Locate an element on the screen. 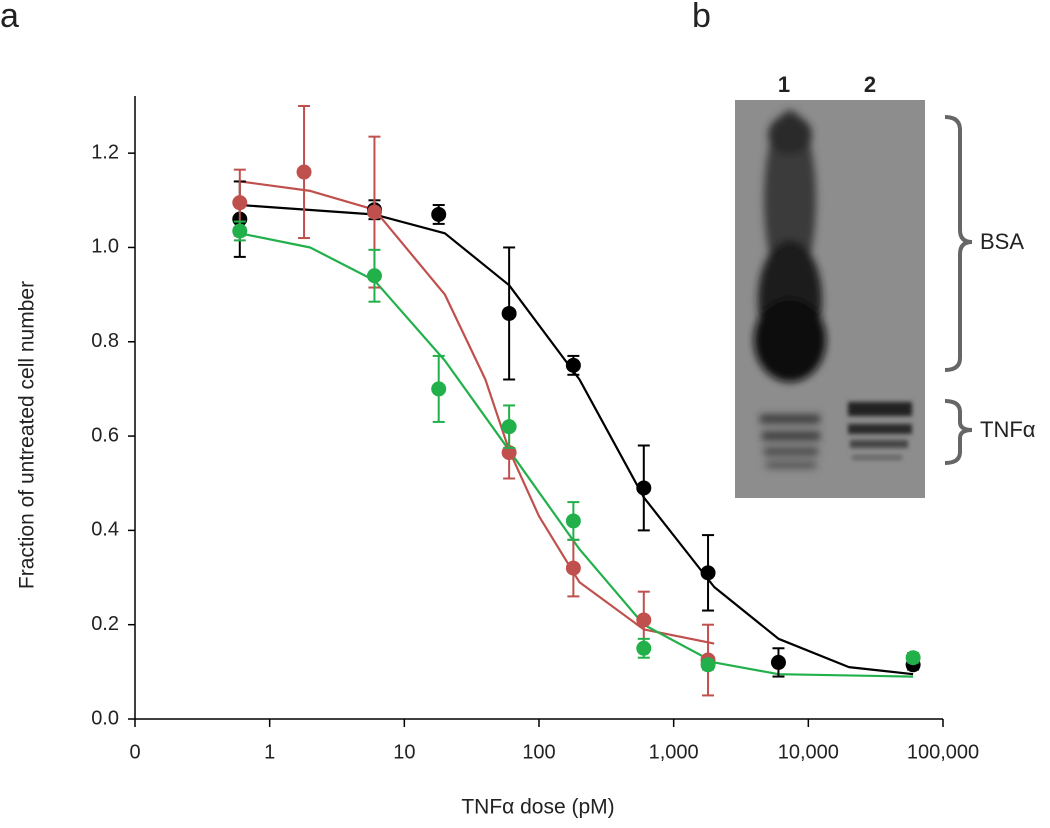 This screenshot has width=1050, height=828. gel-image is located at coordinates (830, 299).